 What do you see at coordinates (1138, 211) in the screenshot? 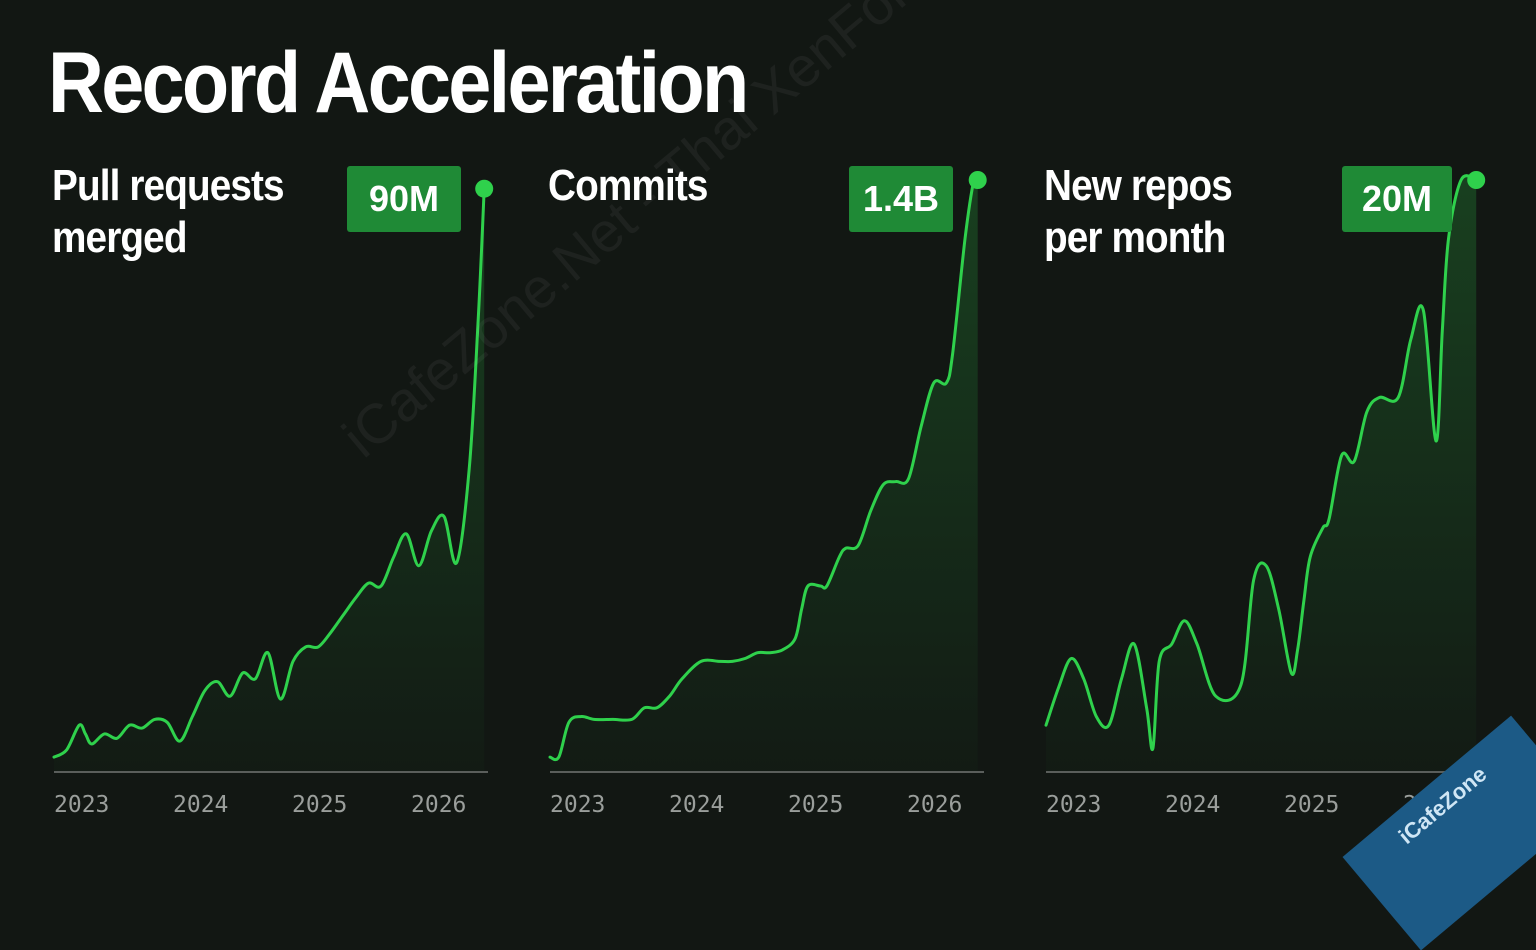
I see `chart-label-new-repos: New repos per month` at bounding box center [1138, 211].